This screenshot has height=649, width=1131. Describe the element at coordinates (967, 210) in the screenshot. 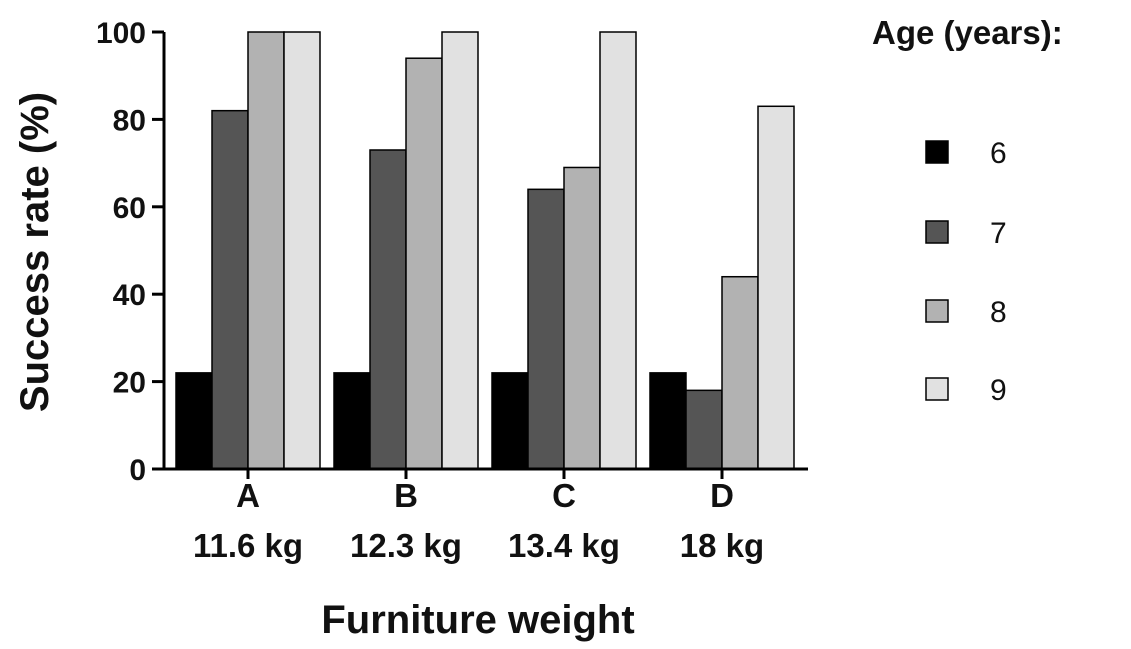

I see `legend: Age (years): 6 7 8 9` at that location.